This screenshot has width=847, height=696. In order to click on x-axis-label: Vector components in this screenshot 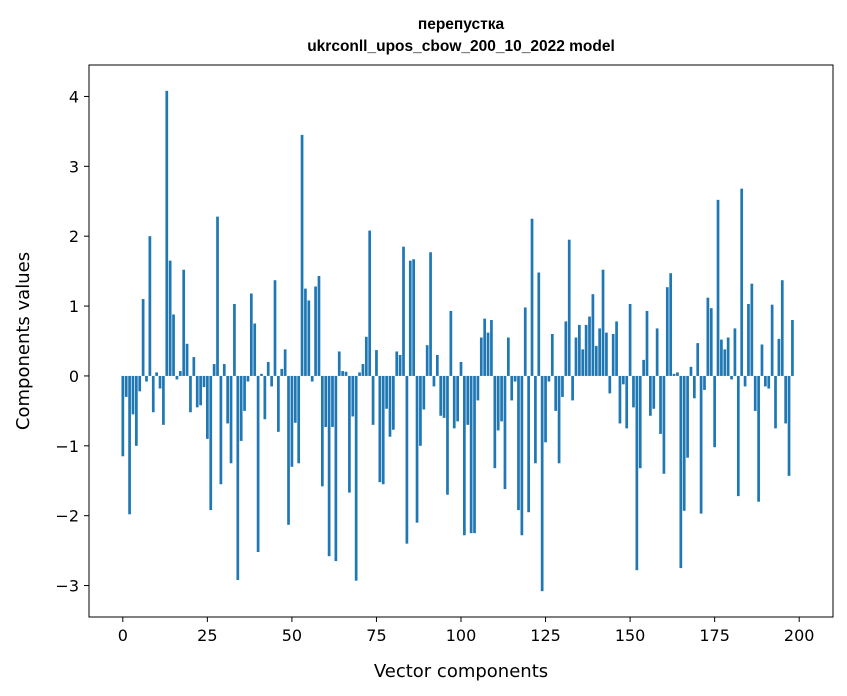, I will do `click(461, 671)`.